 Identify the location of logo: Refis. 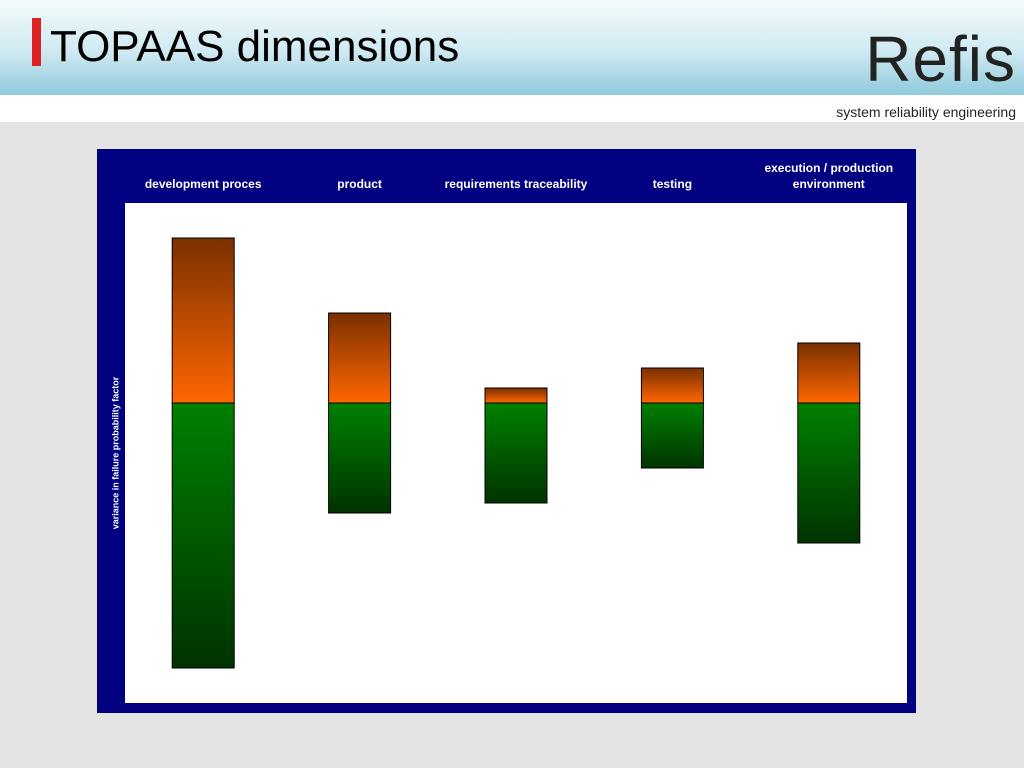
(940, 59).